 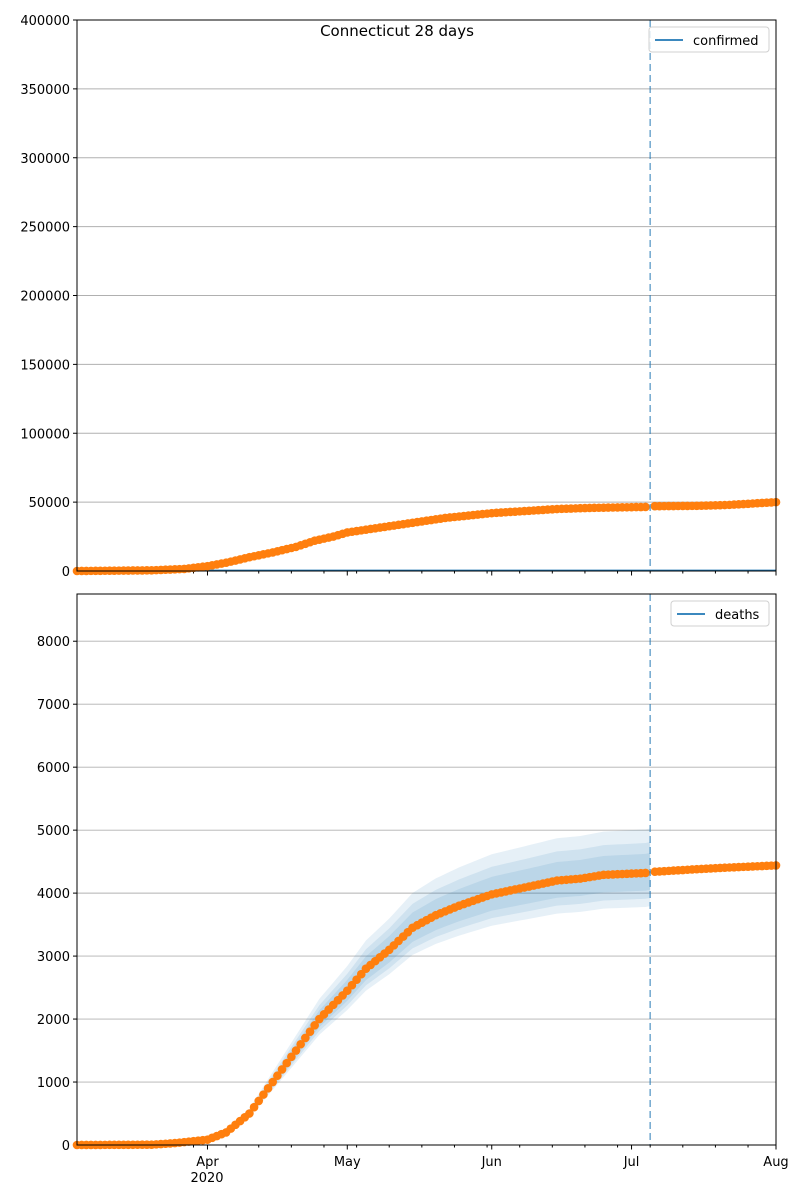 I want to click on y-tick-label: 400000, so click(x=45, y=21).